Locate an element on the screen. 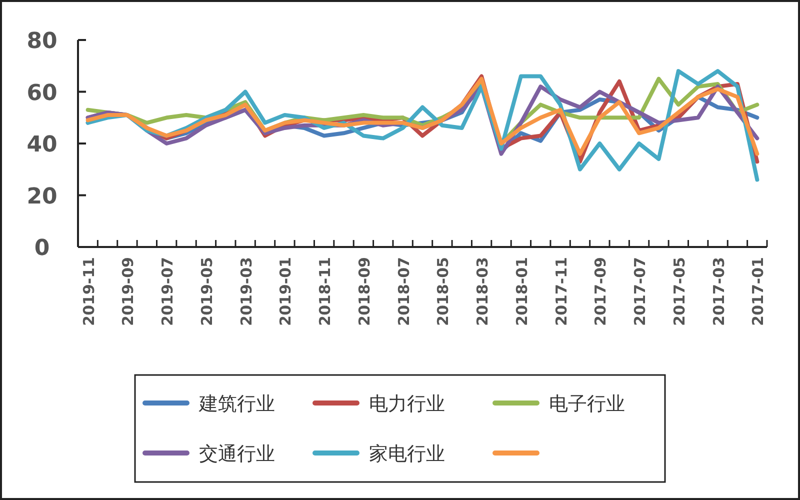 The height and width of the screenshot is (500, 800). y-tick-label: 80 is located at coordinates (42, 41).